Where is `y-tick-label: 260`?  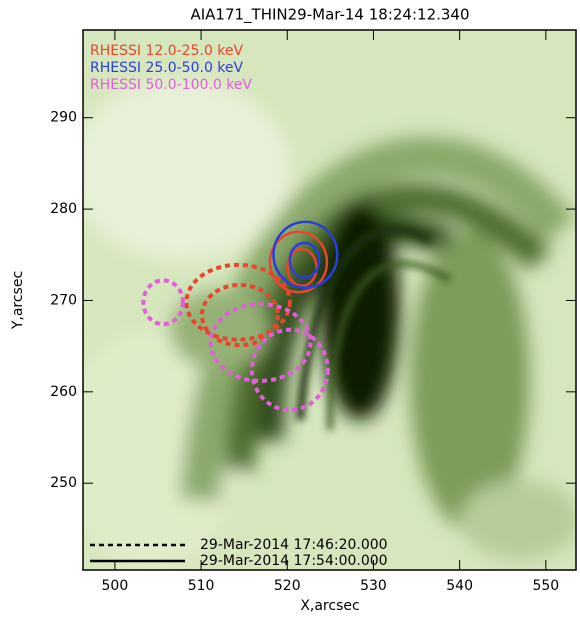 y-tick-label: 260 is located at coordinates (63, 392).